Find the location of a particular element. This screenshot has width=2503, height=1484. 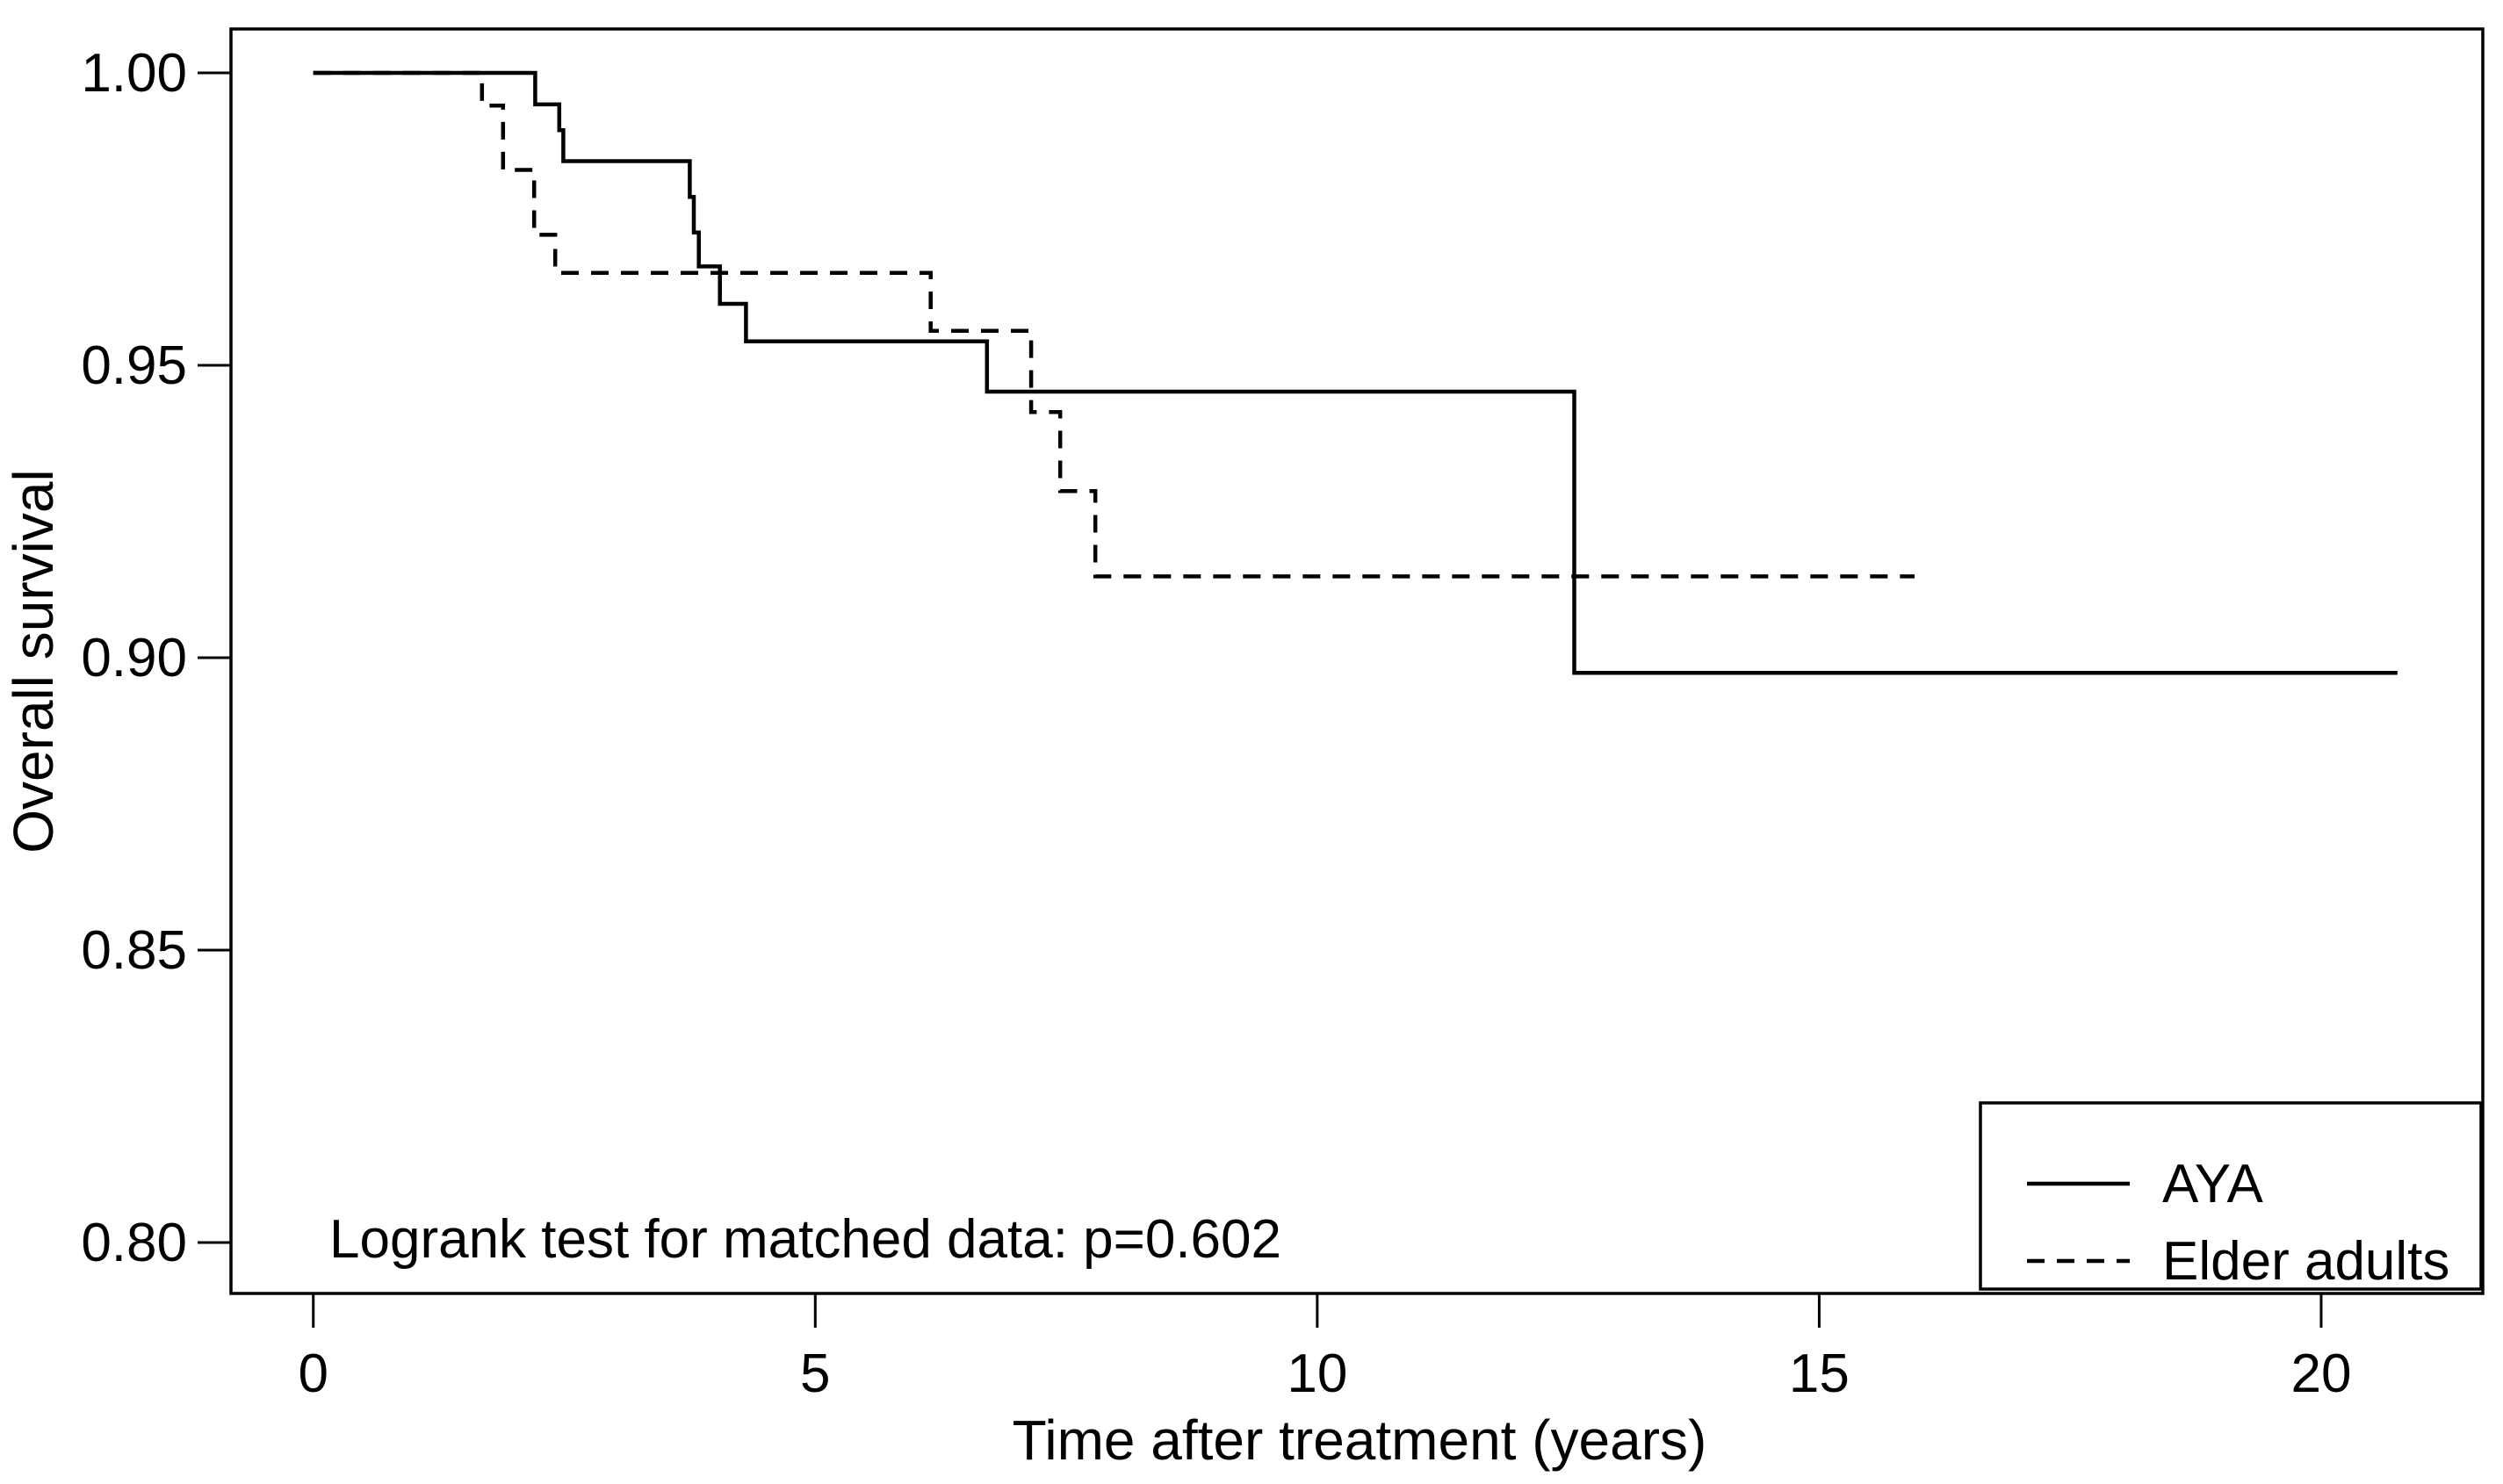

legend-entries: AYA Elder adults is located at coordinates (2238, 1223).